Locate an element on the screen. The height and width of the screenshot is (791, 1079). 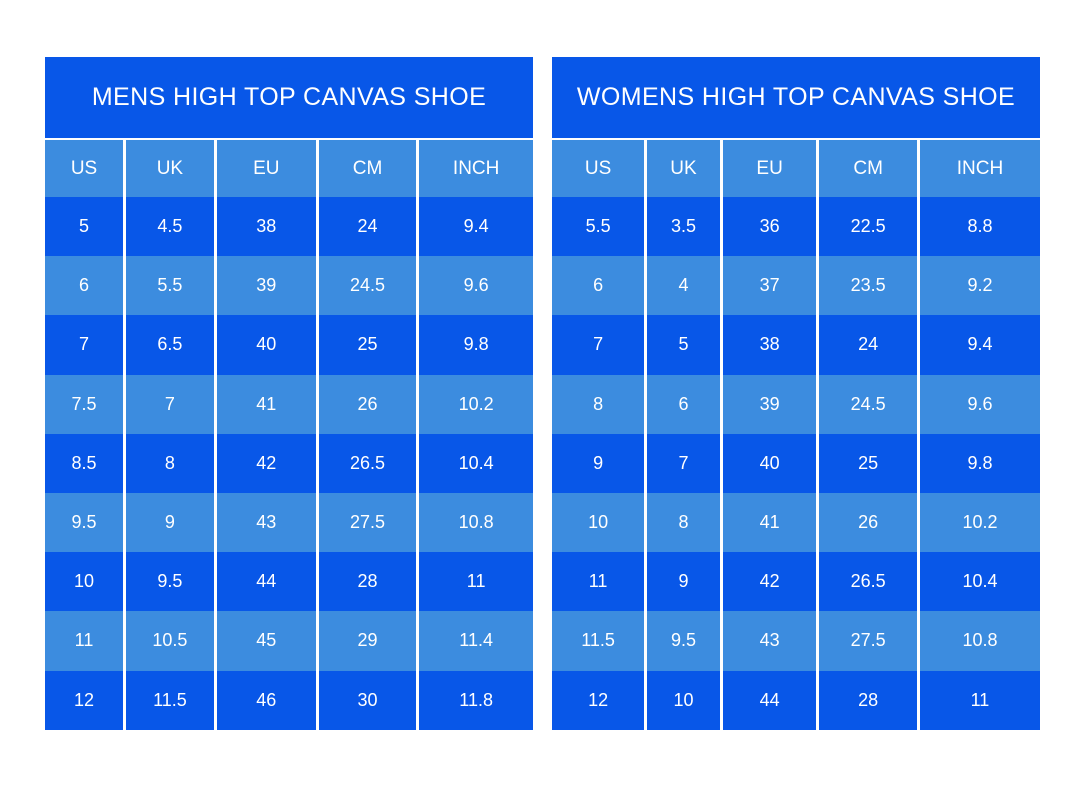
table-row: 8 6 39 24.5 9.6 is located at coordinates (796, 404).